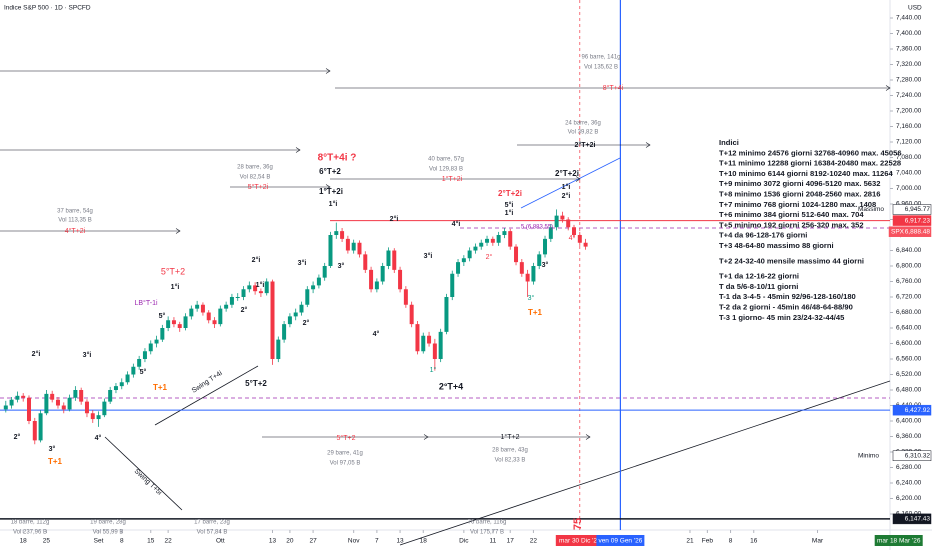 This screenshot has width=932, height=550. I want to click on annotation: 4°, so click(376, 334).